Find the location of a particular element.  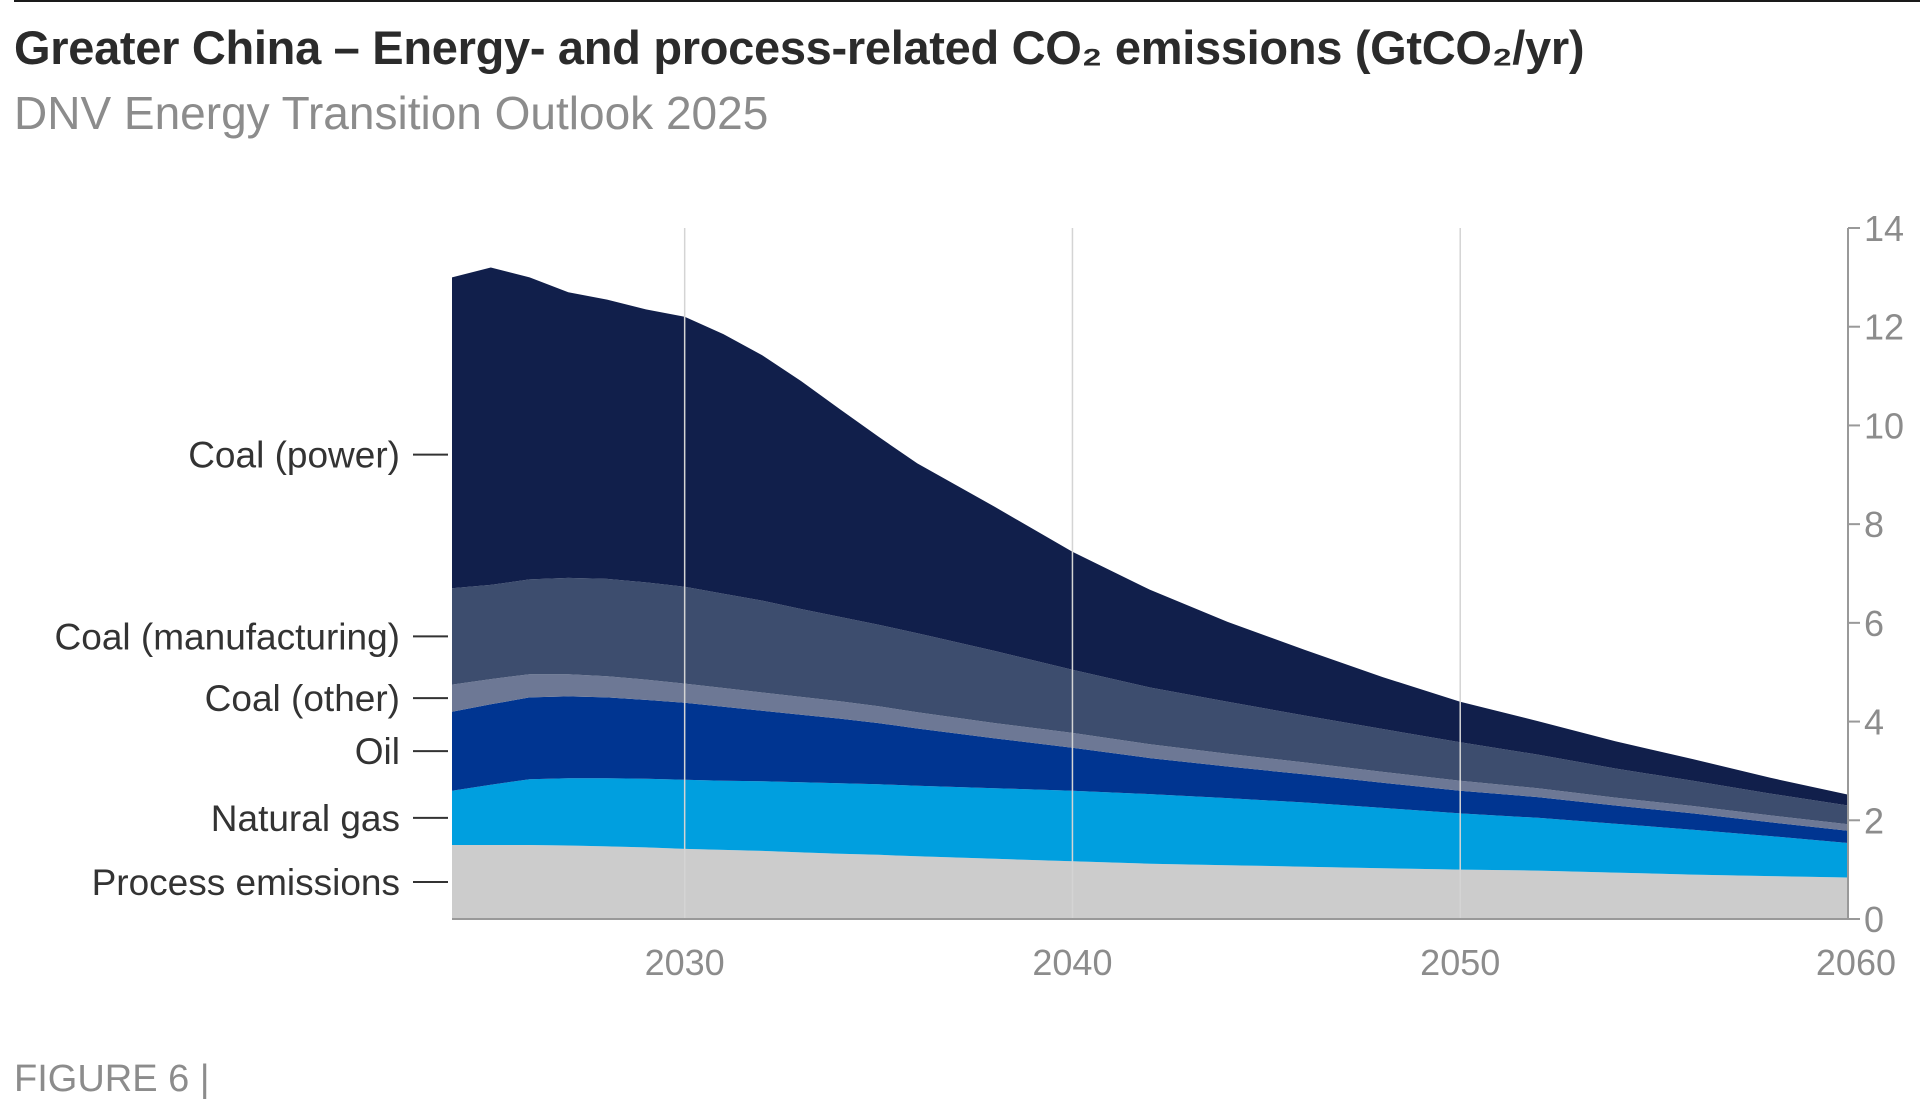

y-tick-label-0: 0 is located at coordinates (1874, 919).